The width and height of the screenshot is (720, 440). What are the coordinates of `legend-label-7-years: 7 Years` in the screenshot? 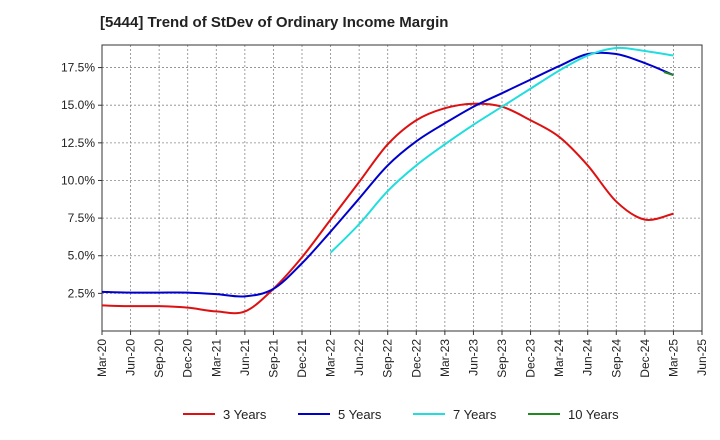 It's located at (475, 414).